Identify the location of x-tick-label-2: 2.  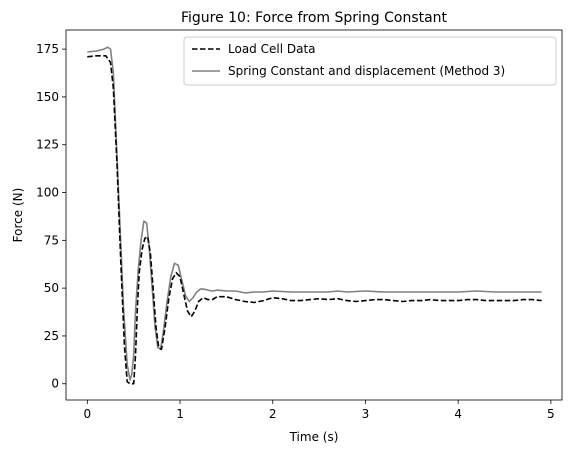
(273, 414).